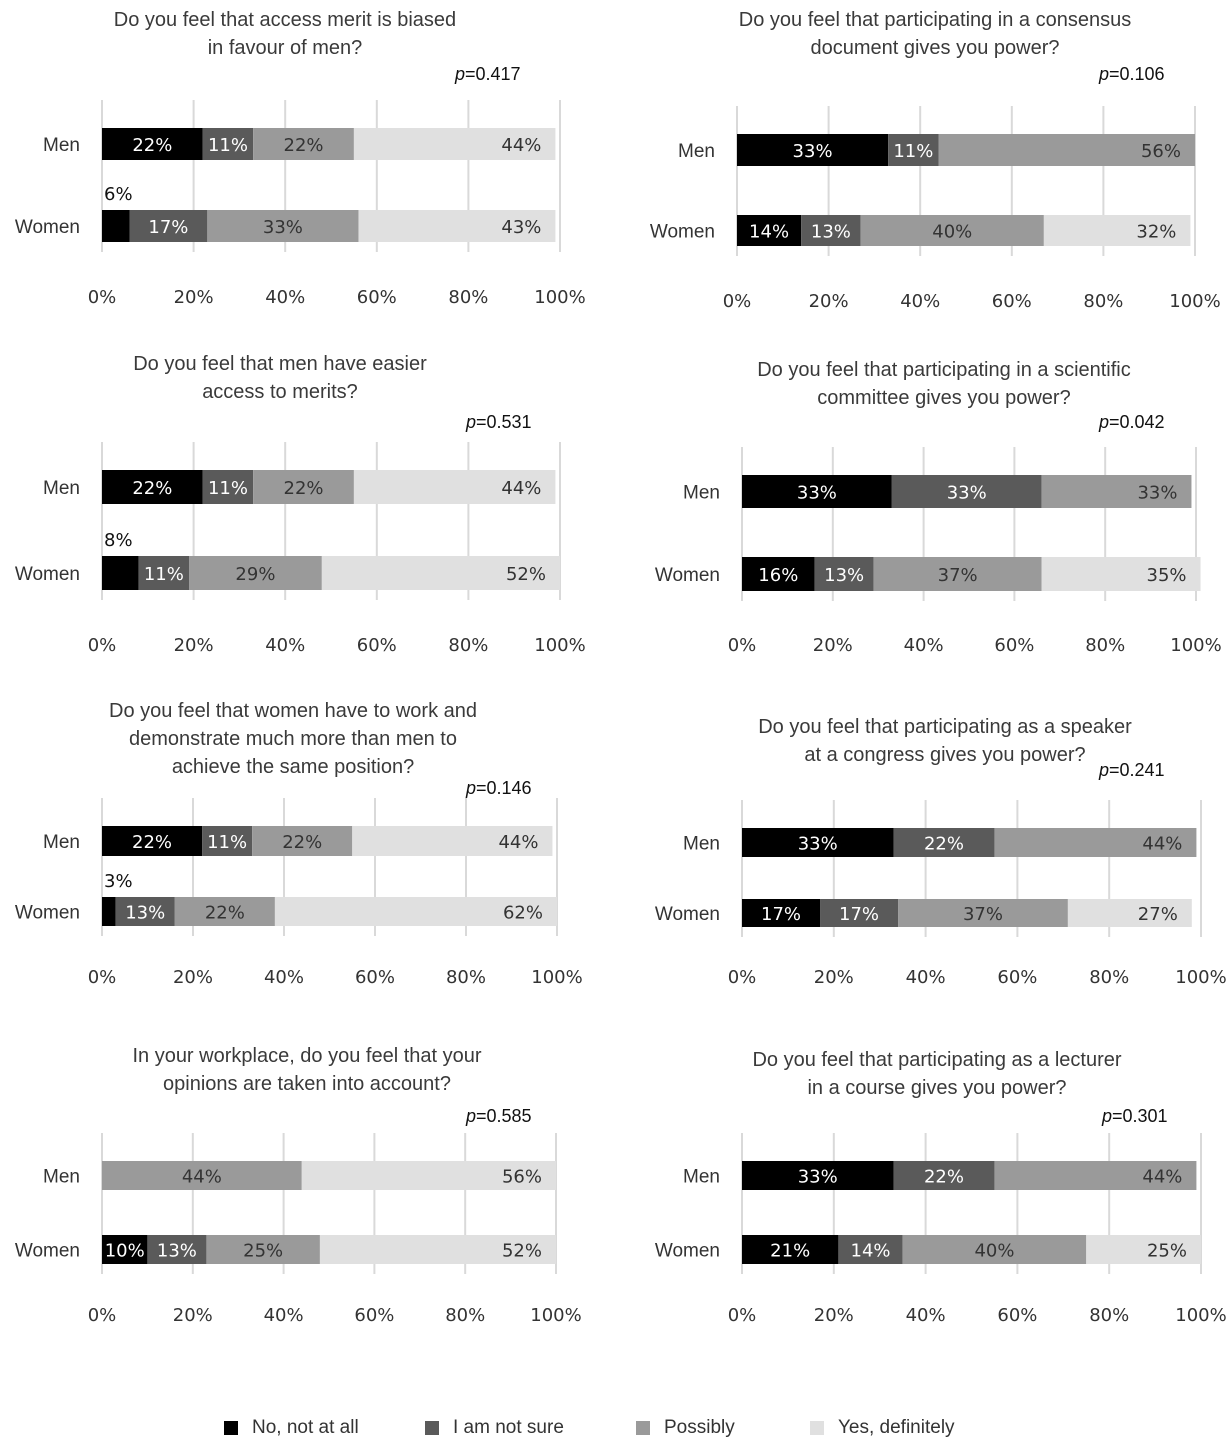 This screenshot has height=1440, width=1230. I want to click on data-label: 44%, so click(202, 1177).